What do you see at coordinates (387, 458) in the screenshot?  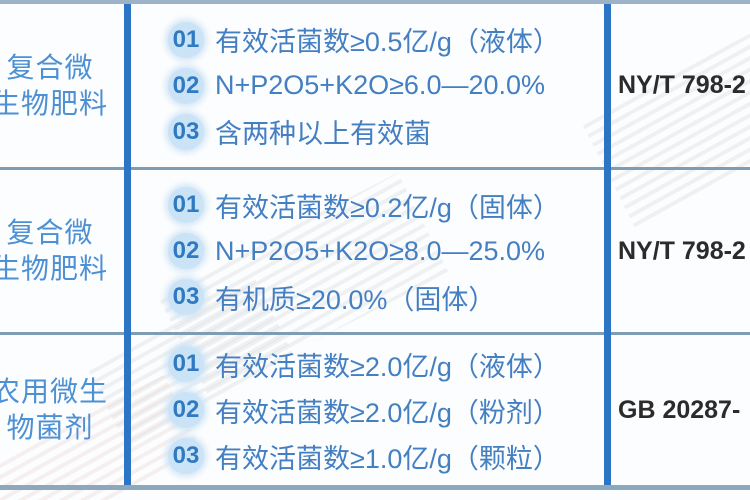 I see `spec-text: 有效活菌数≥1.0亿/g（颗粒）` at bounding box center [387, 458].